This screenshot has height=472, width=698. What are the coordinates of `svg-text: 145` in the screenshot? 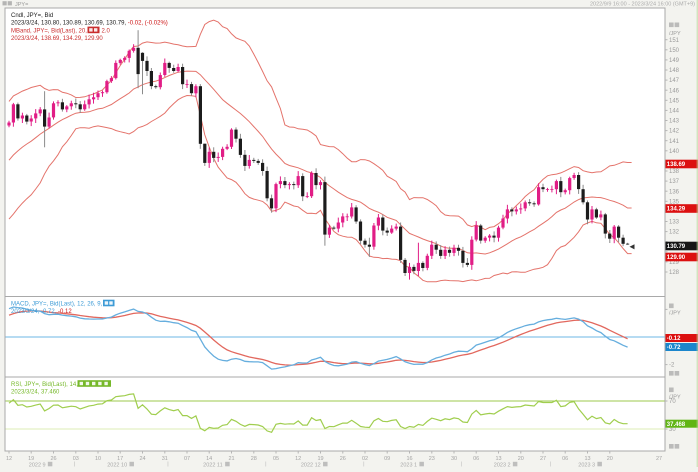 It's located at (674, 101).